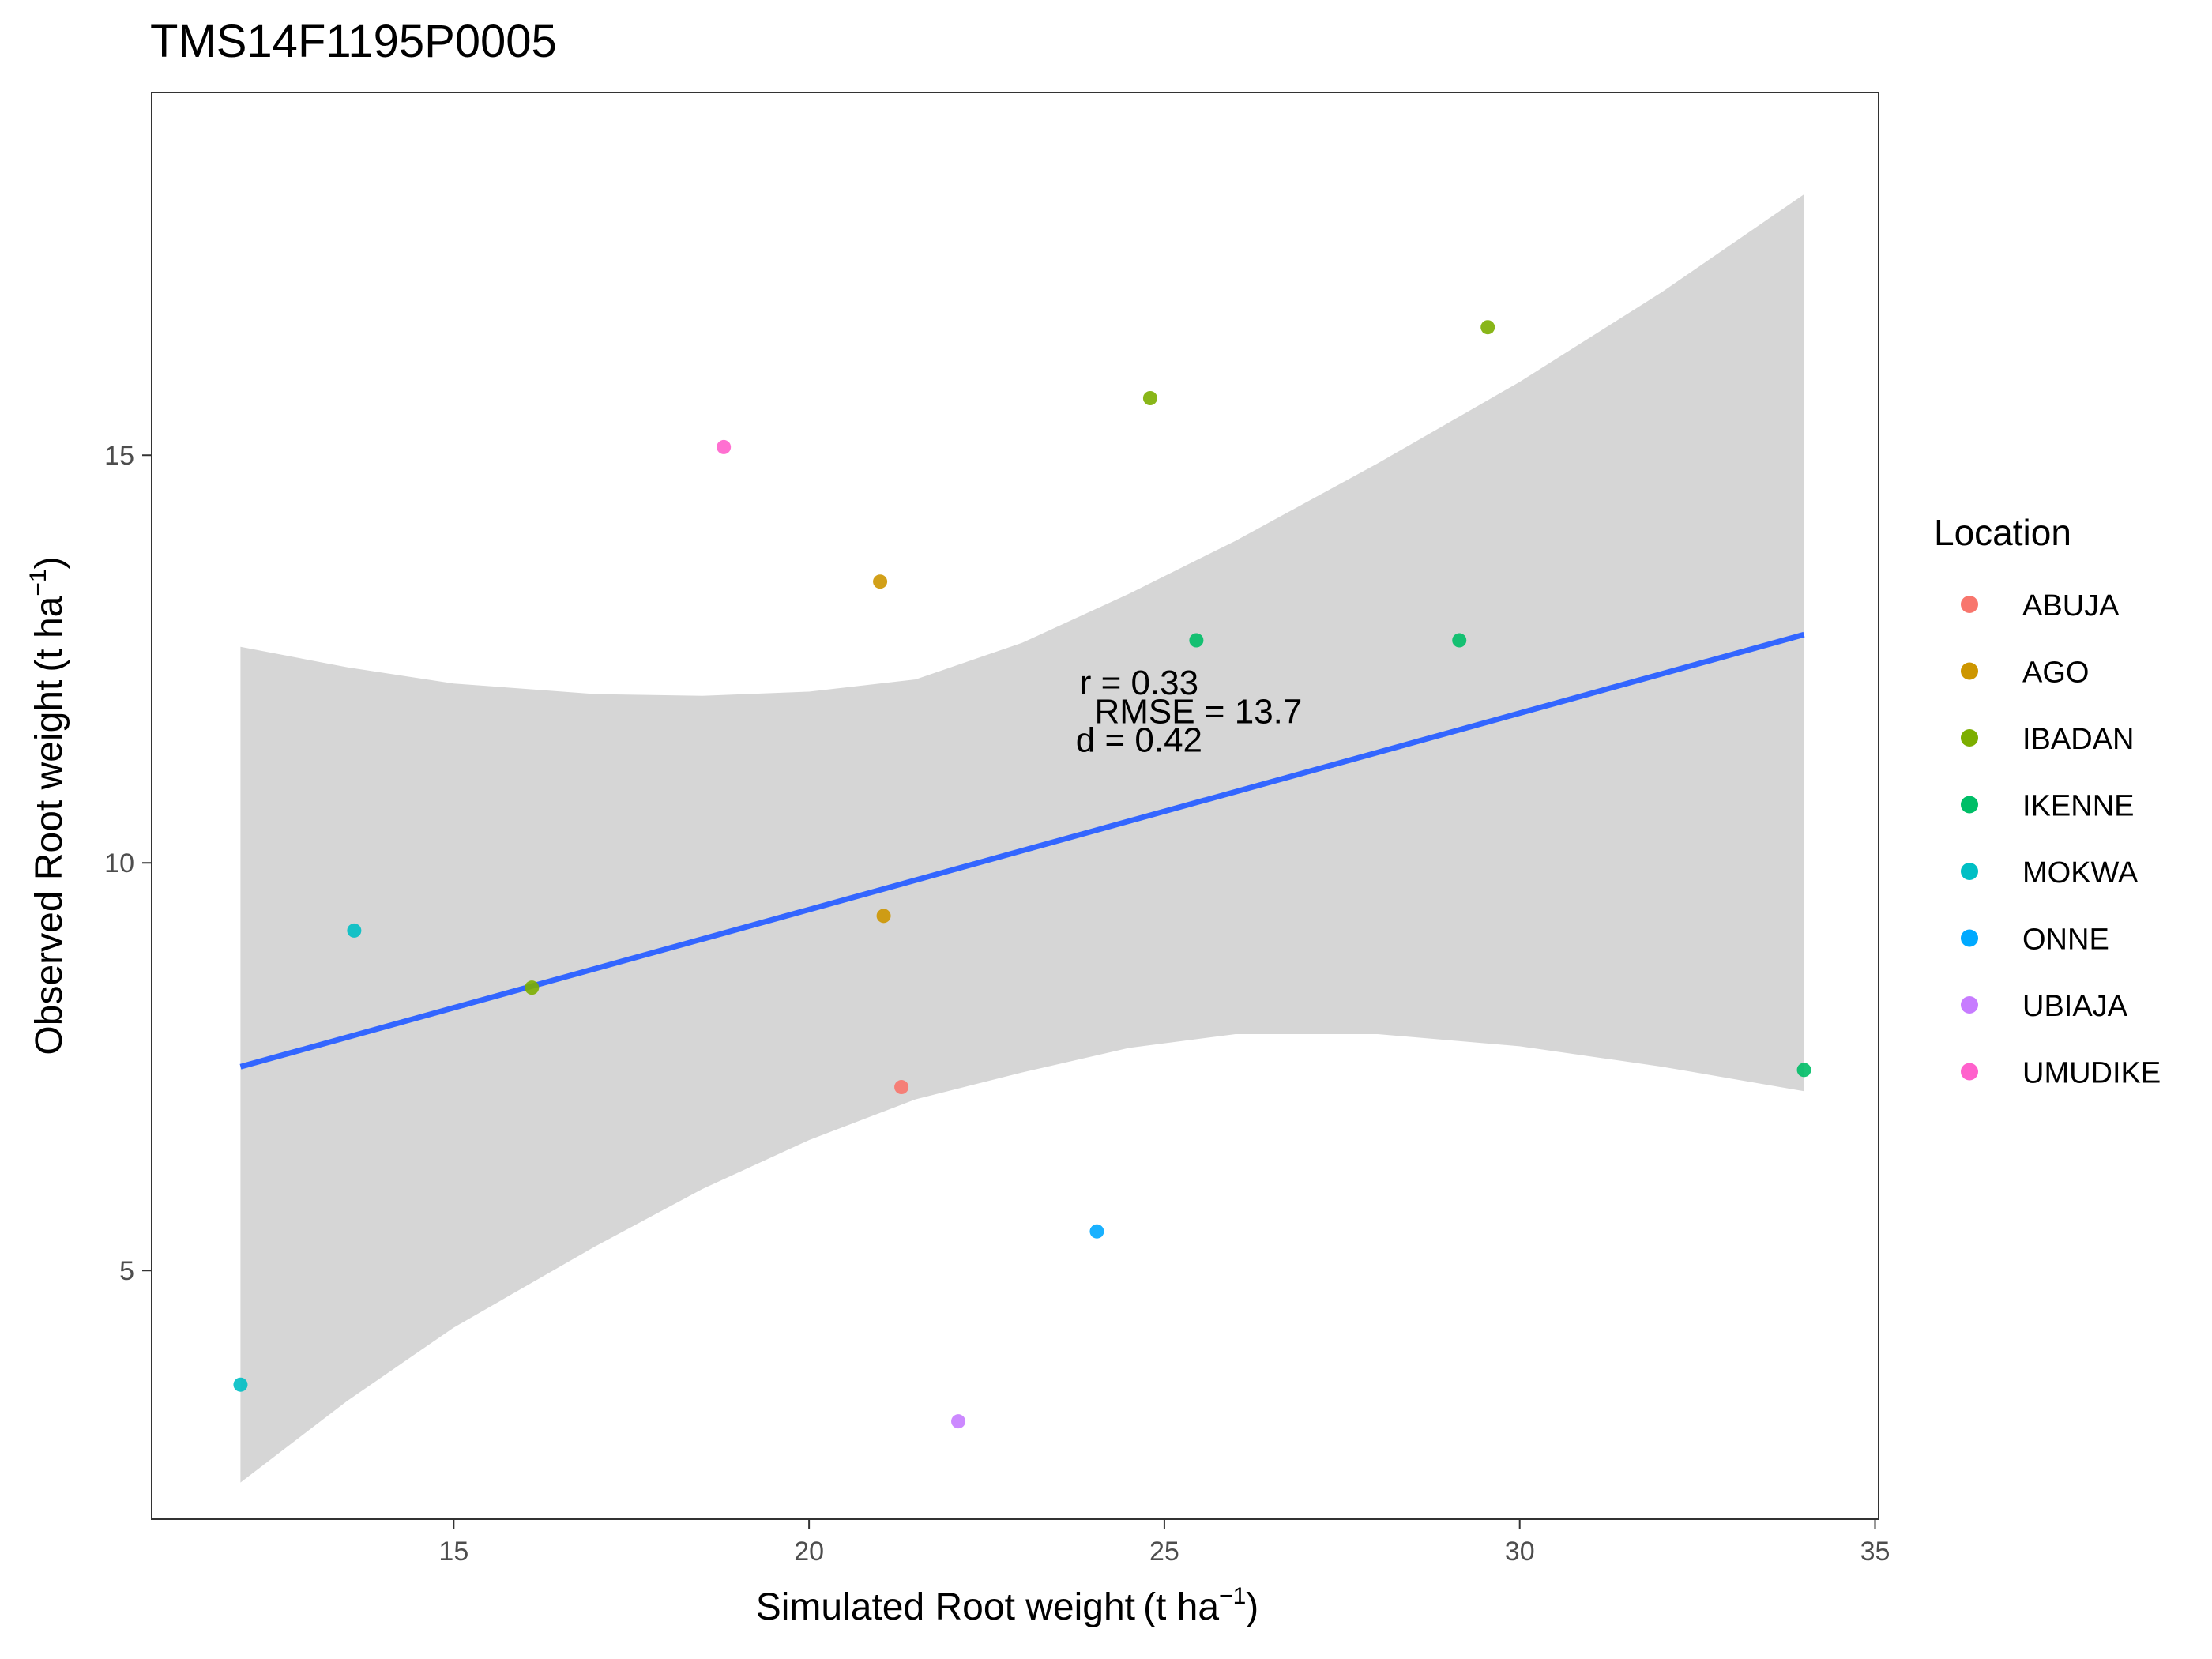  I want to click on legend-key-abuja, so click(1970, 604).